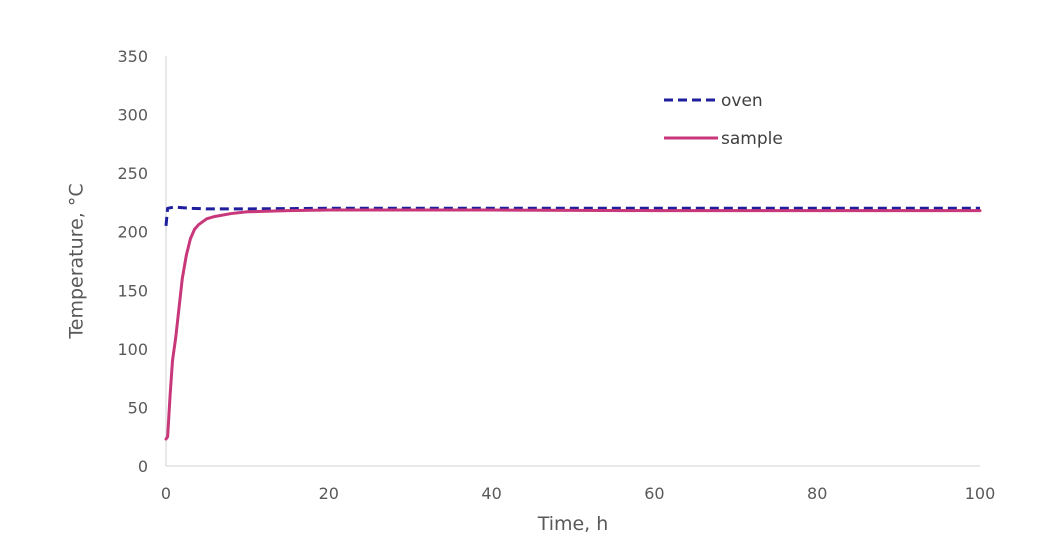 This screenshot has width=1058, height=555. Describe the element at coordinates (742, 101) in the screenshot. I see `legend-label-oven: oven` at that location.